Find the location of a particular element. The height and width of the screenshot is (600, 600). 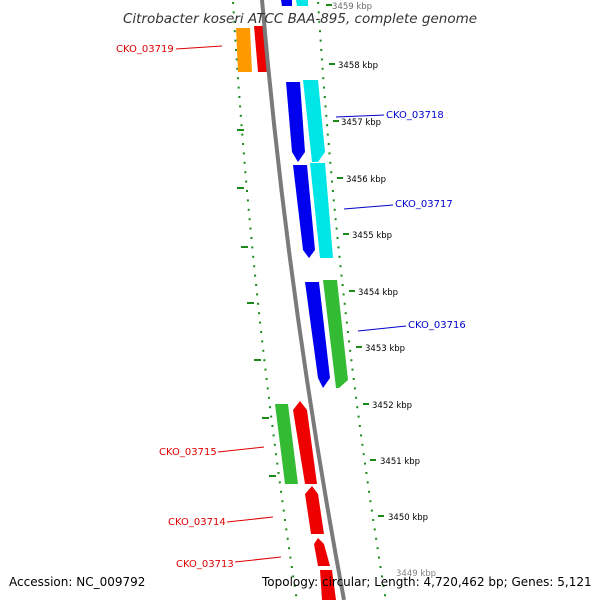

cds-green is located at coordinates (286, 444).